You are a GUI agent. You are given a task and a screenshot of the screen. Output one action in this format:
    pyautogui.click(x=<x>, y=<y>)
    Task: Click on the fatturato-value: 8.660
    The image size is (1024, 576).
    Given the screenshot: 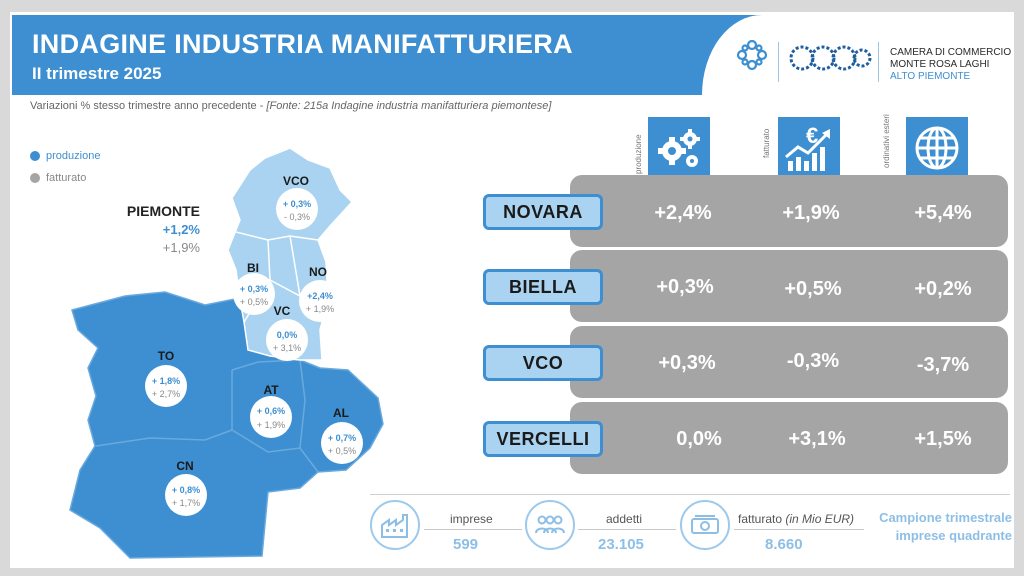 What is the action you would take?
    pyautogui.click(x=784, y=544)
    